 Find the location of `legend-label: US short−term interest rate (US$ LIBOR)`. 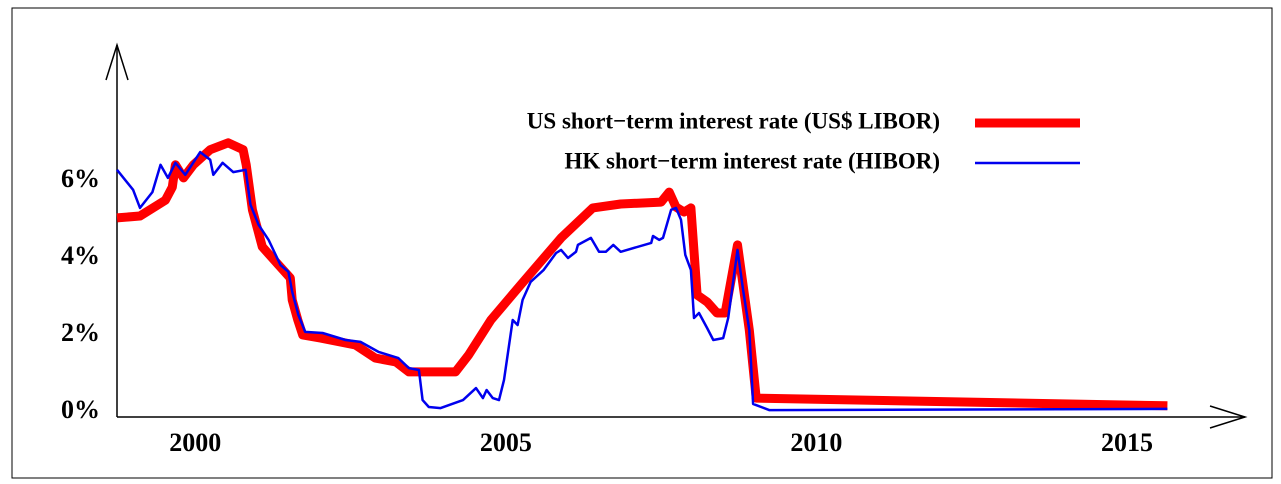

legend-label: US short−term interest rate (US$ LIBOR) is located at coordinates (733, 120).